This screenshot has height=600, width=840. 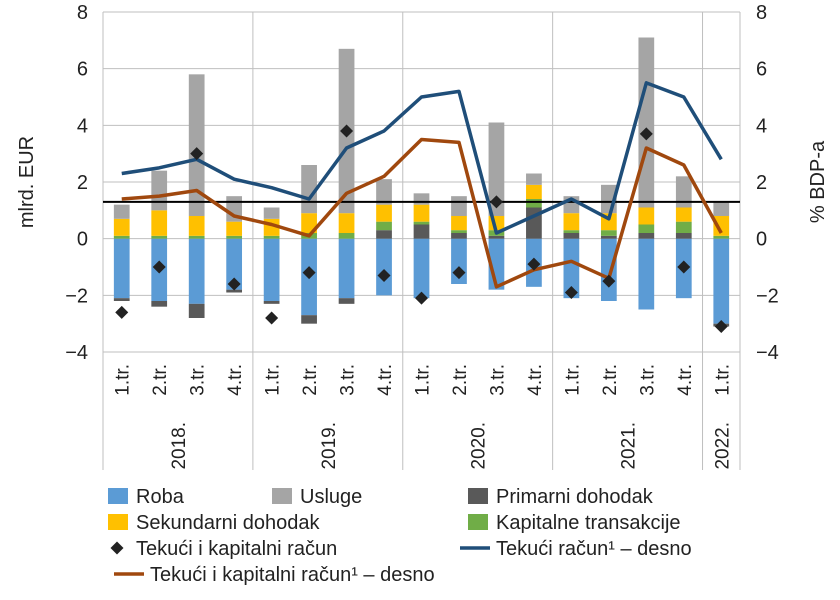 I want to click on y-left-tick-label: 4, so click(x=82, y=126).